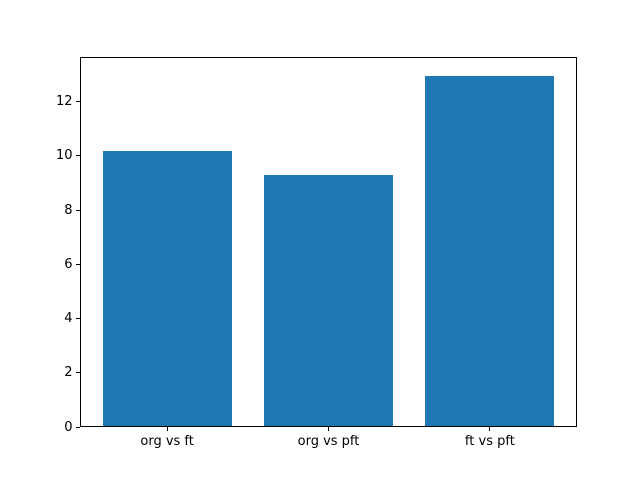 The width and height of the screenshot is (640, 480). What do you see at coordinates (167, 441) in the screenshot?
I see `x-tick-label: org vs ft` at bounding box center [167, 441].